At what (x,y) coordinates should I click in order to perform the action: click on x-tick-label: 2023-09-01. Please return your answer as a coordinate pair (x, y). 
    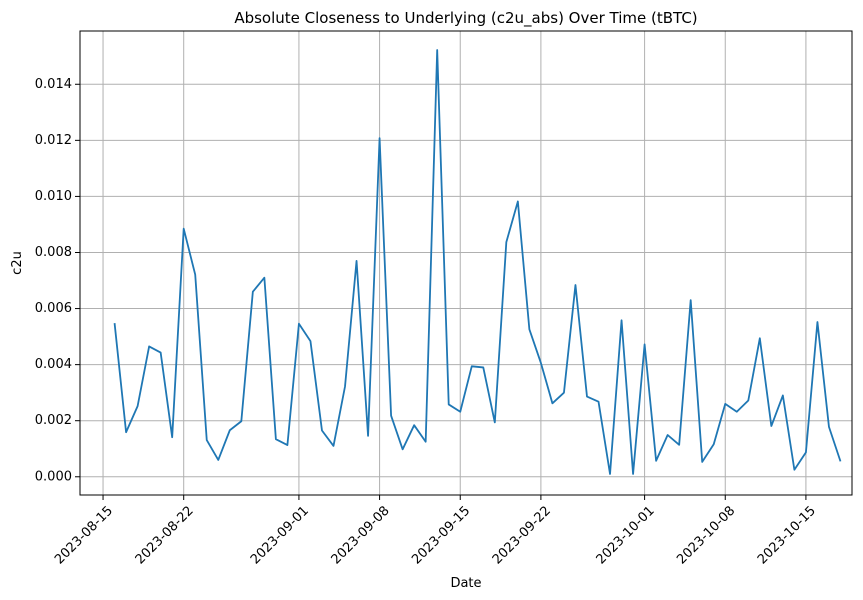
    Looking at the image, I should click on (280, 535).